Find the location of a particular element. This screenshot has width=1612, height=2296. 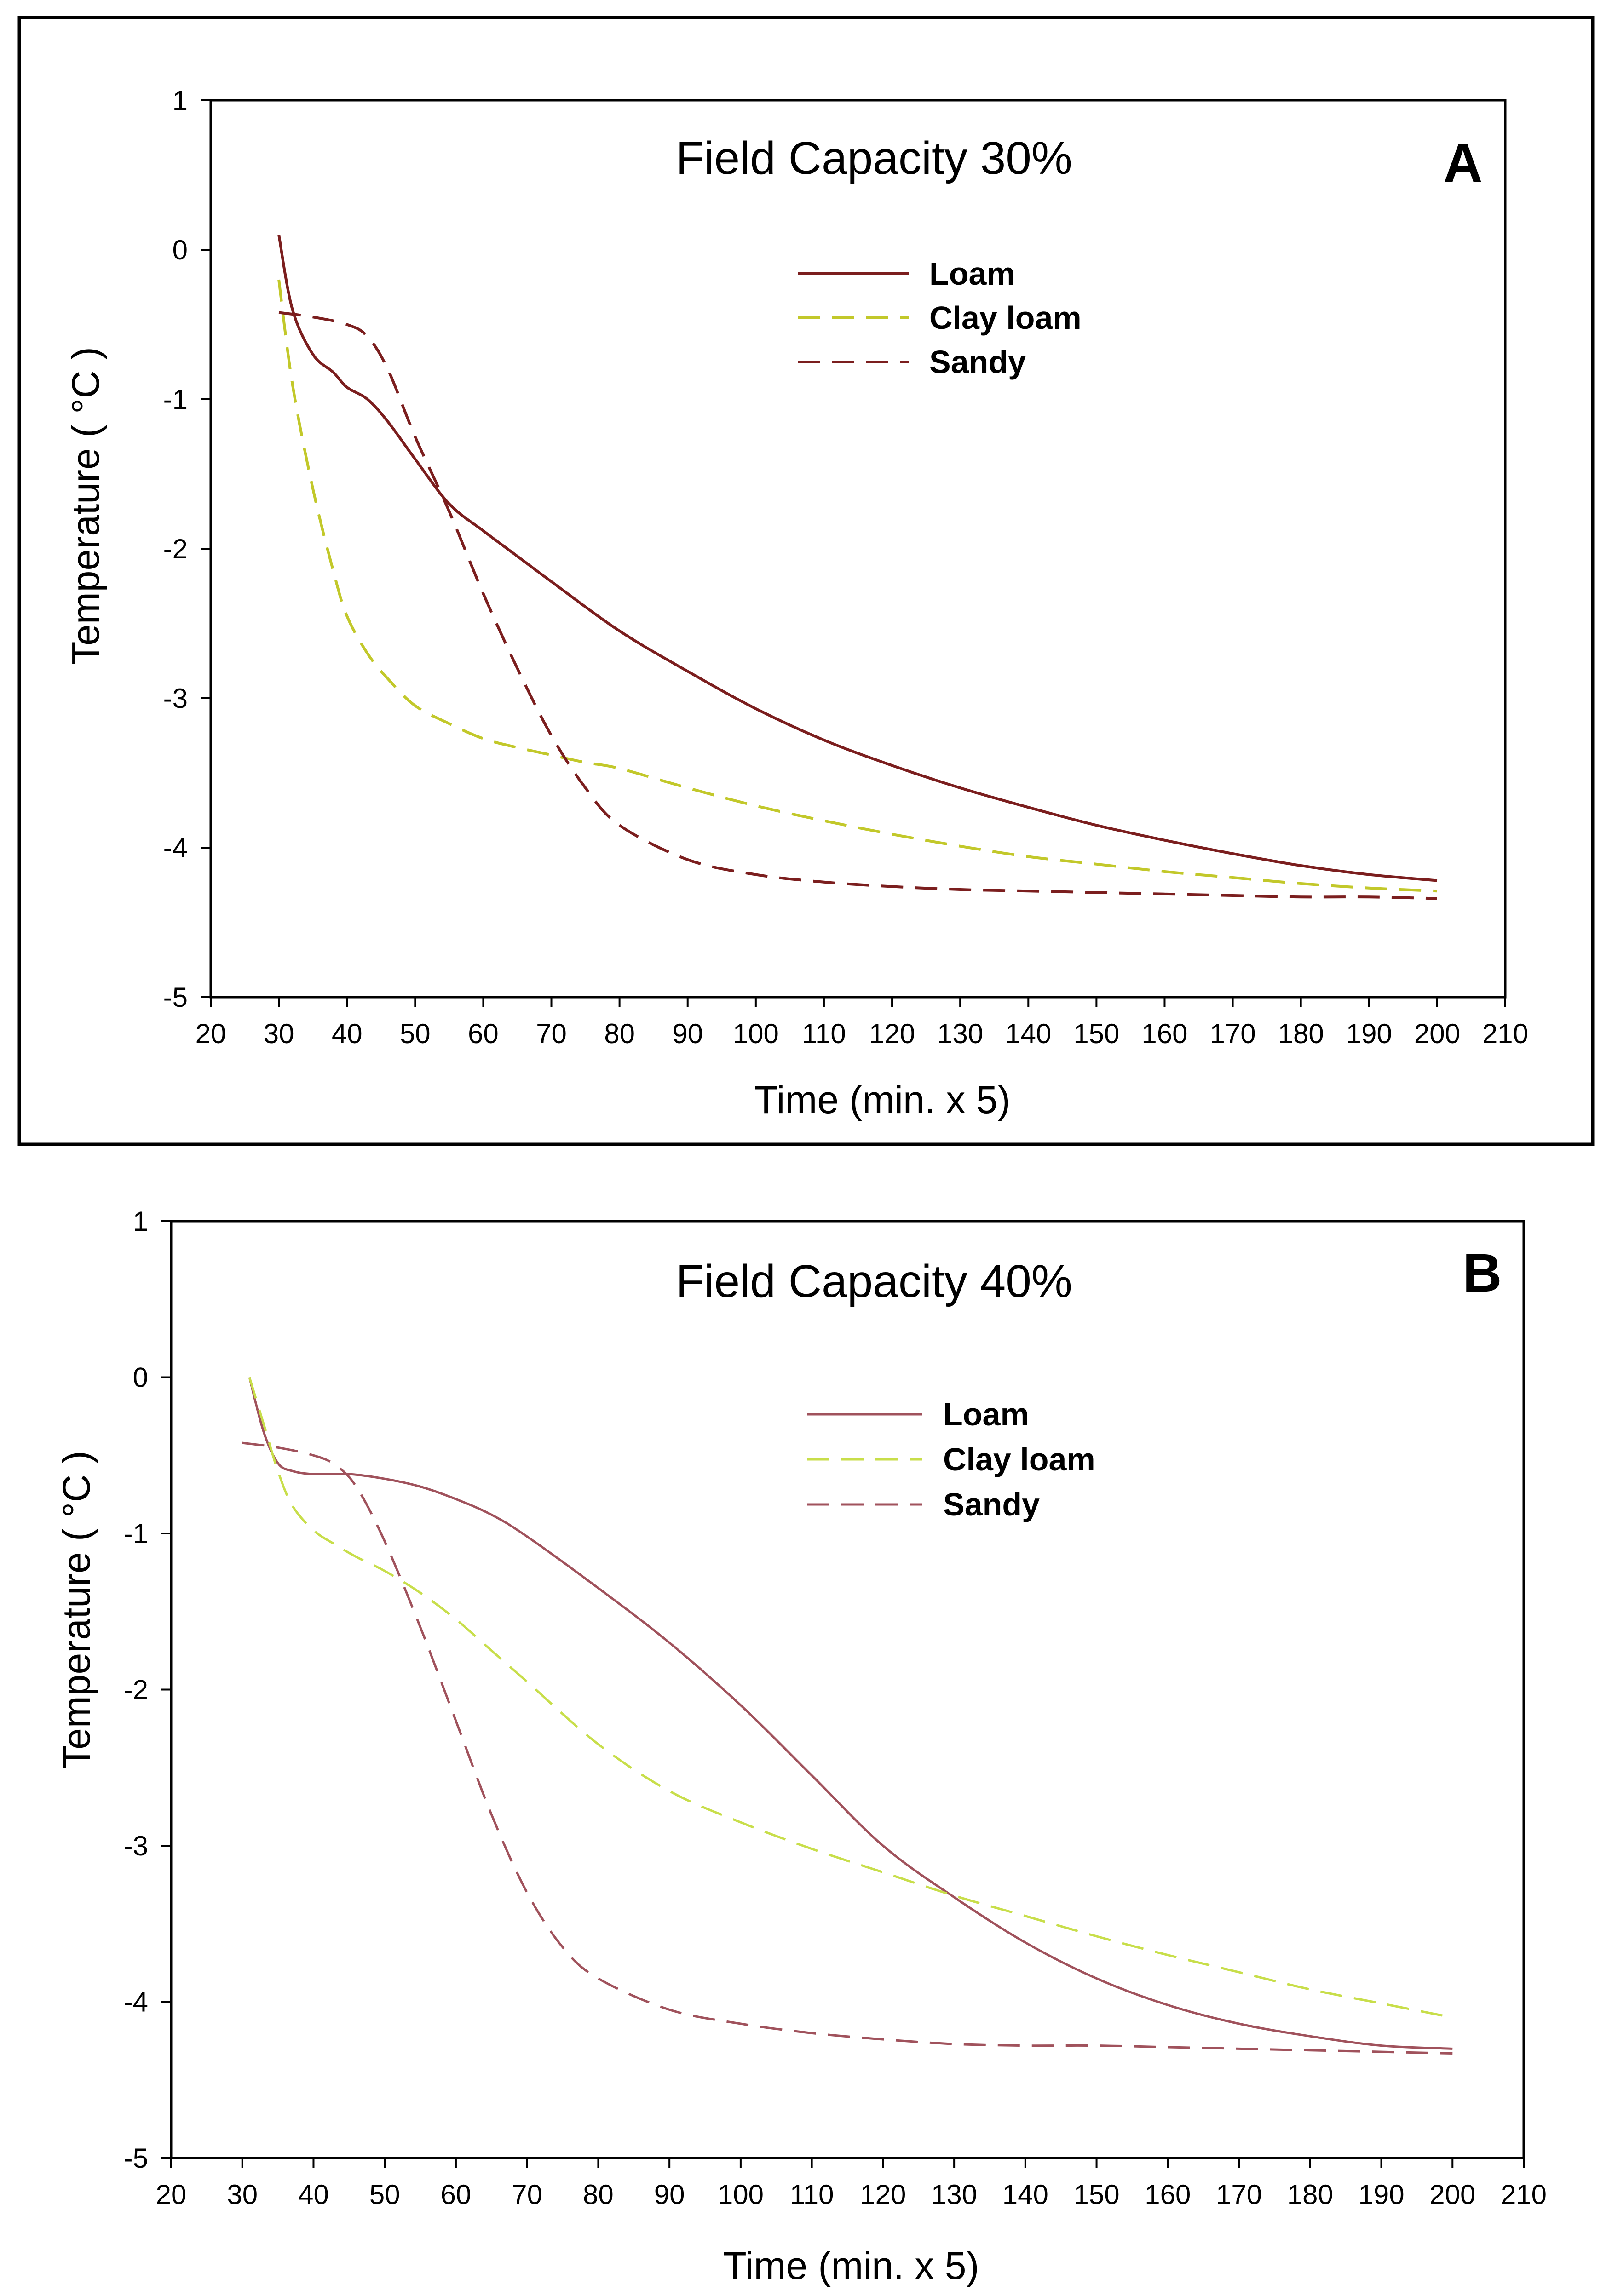

panel-b-legend-label: Clay loam is located at coordinates (1019, 1459).